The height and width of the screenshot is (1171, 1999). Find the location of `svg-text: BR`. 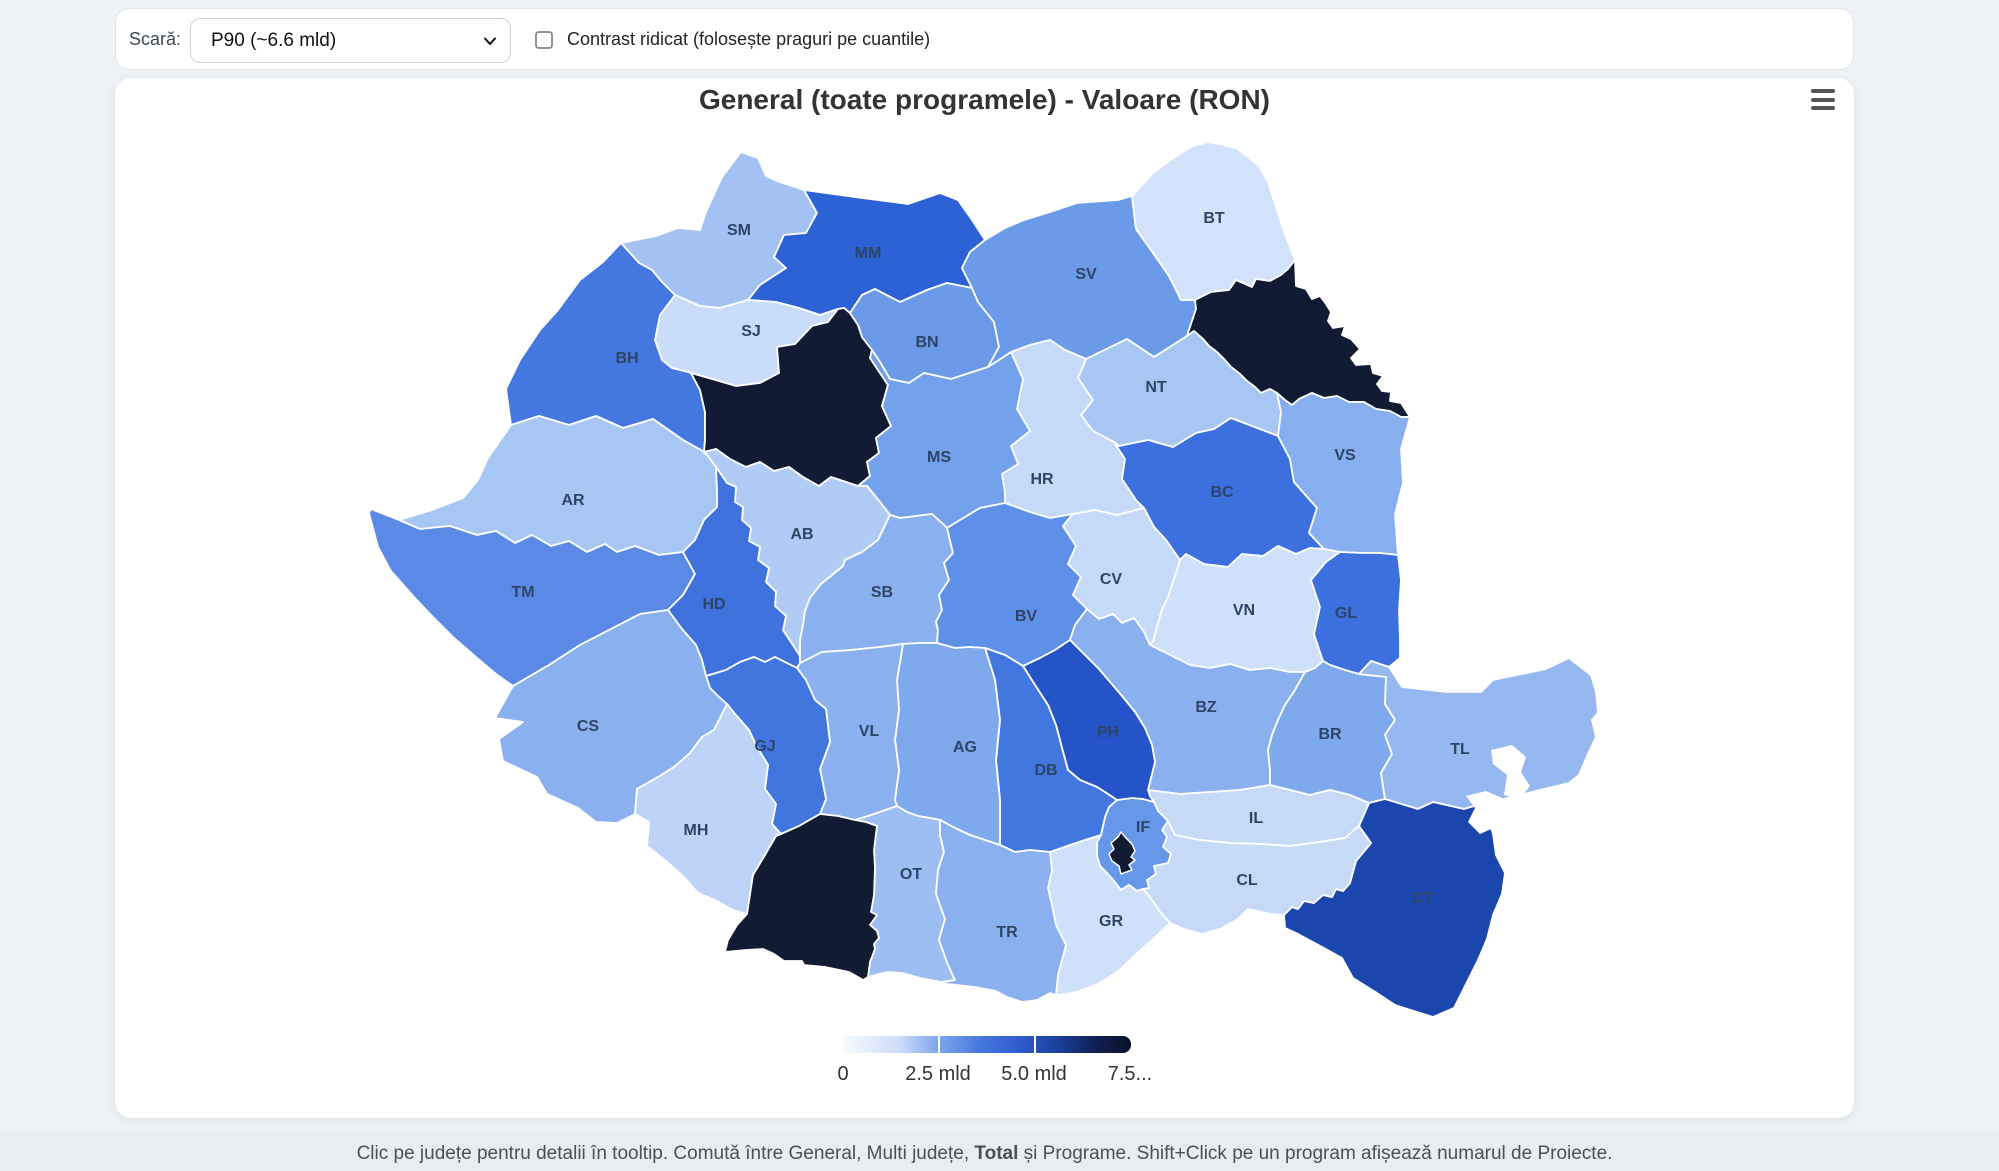

svg-text: BR is located at coordinates (1330, 734).